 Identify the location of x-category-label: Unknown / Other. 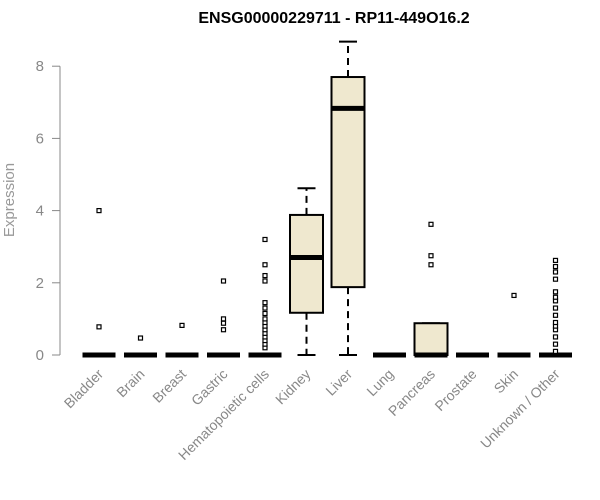
(520, 409).